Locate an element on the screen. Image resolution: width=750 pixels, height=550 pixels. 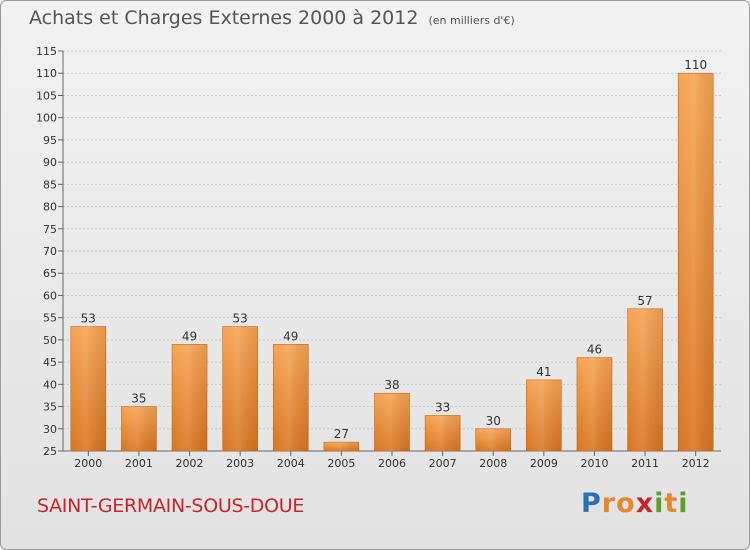
x-tick-label: 2003 is located at coordinates (240, 463).